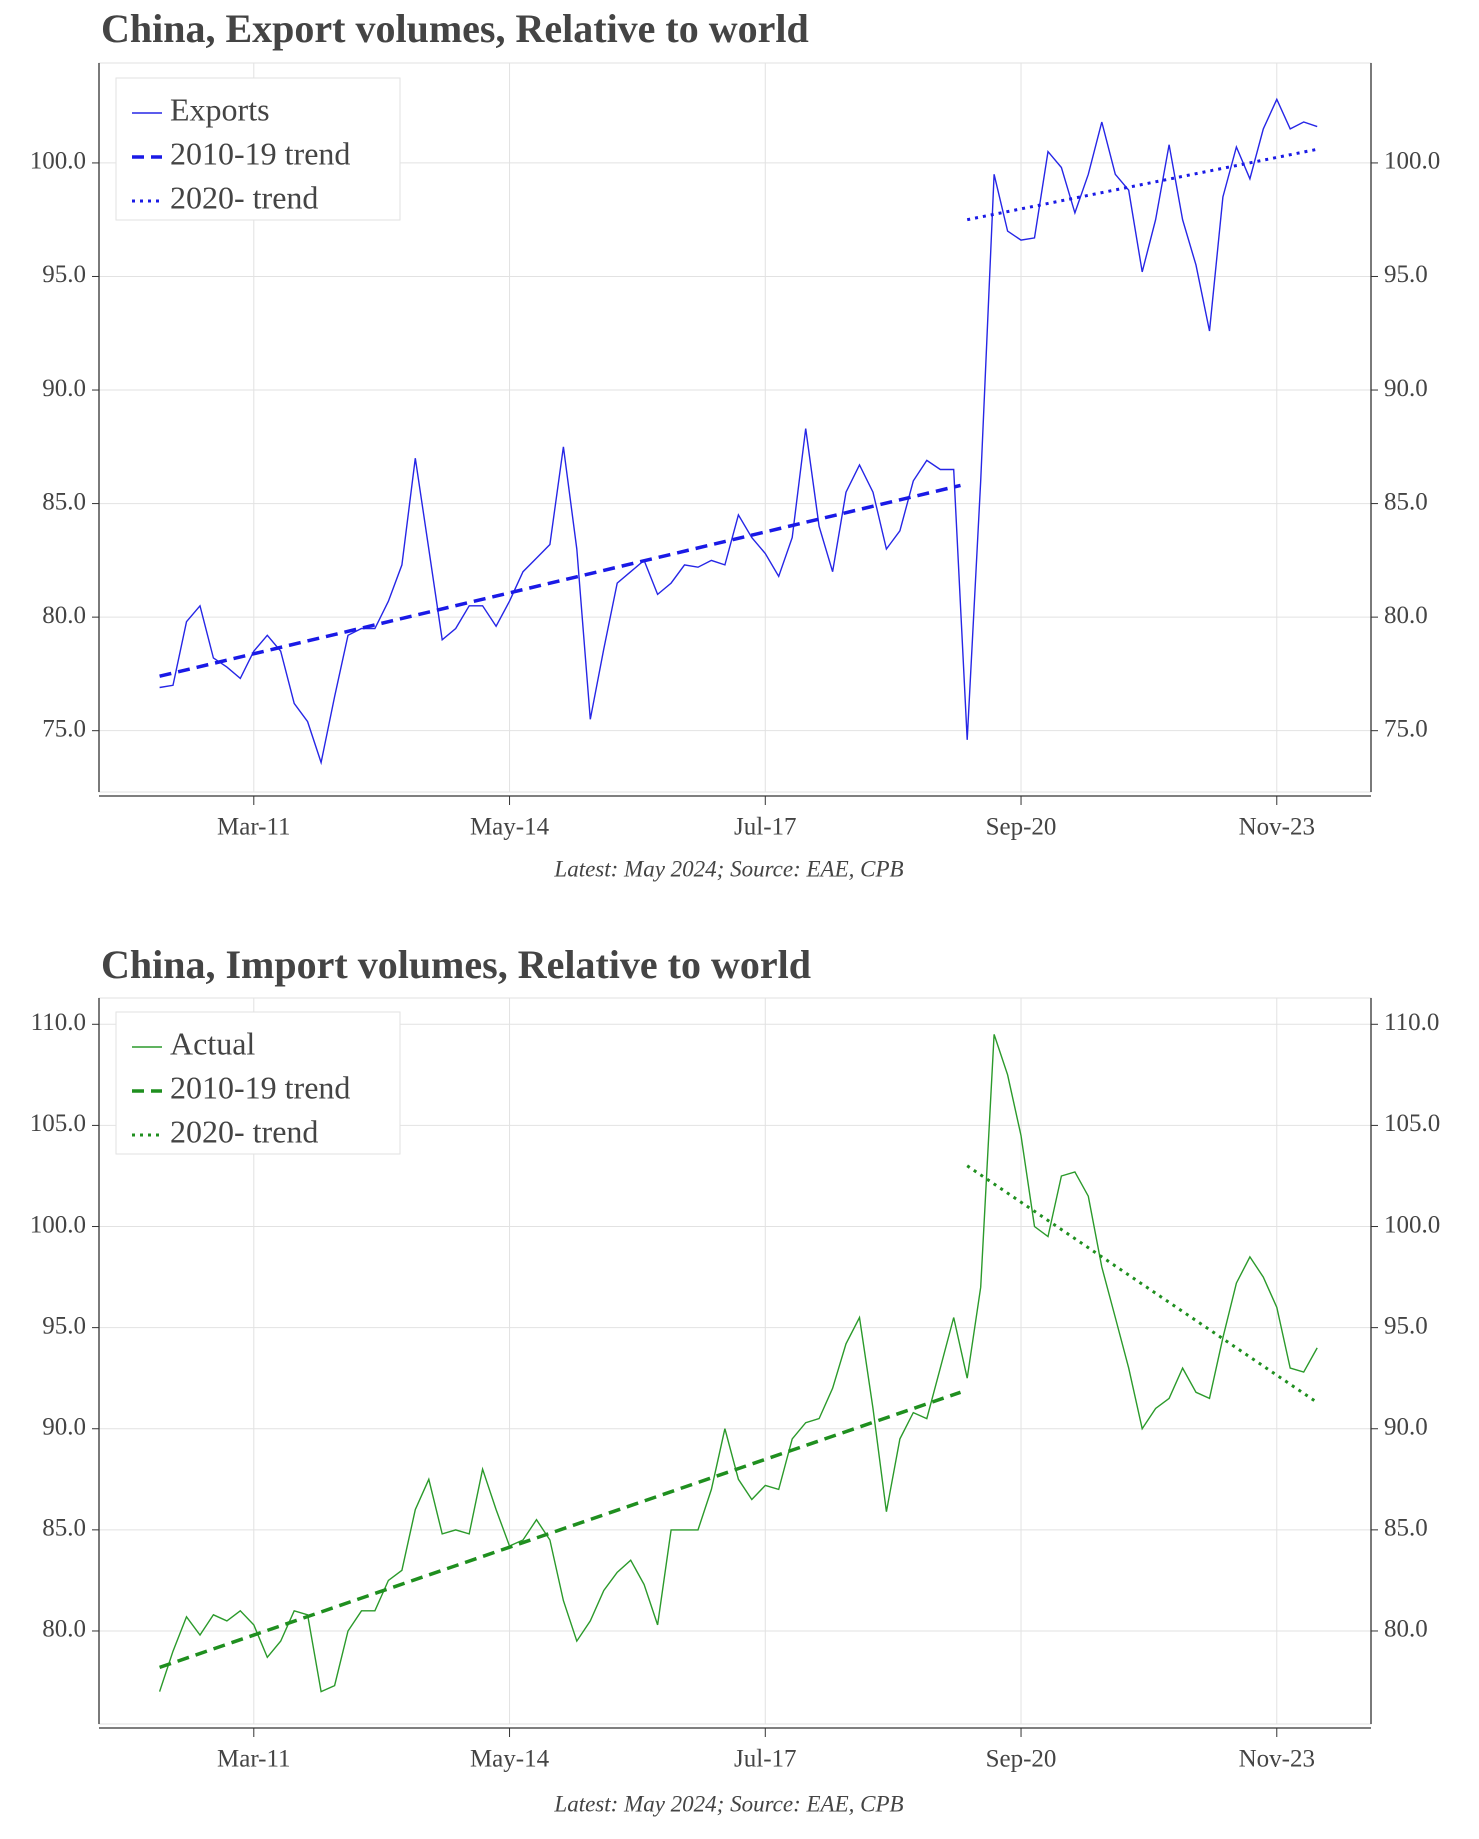  What do you see at coordinates (1406, 728) in the screenshot?
I see `y2-tick-label: 75.0` at bounding box center [1406, 728].